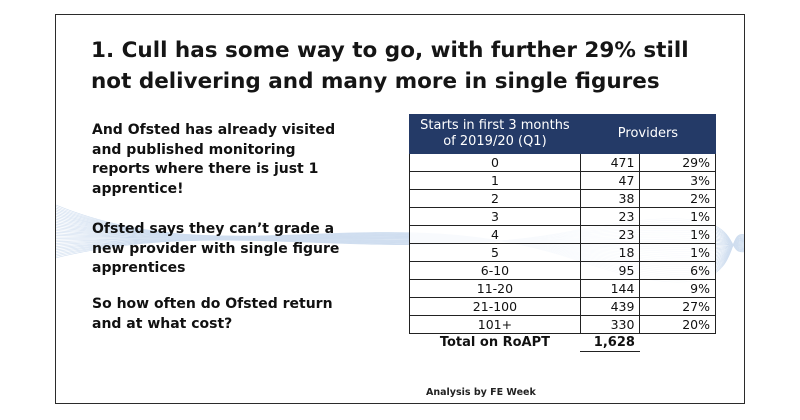 Image resolution: width=800 pixels, height=420 pixels. I want to click on table-row: 21-100 439 27%, so click(562, 306).